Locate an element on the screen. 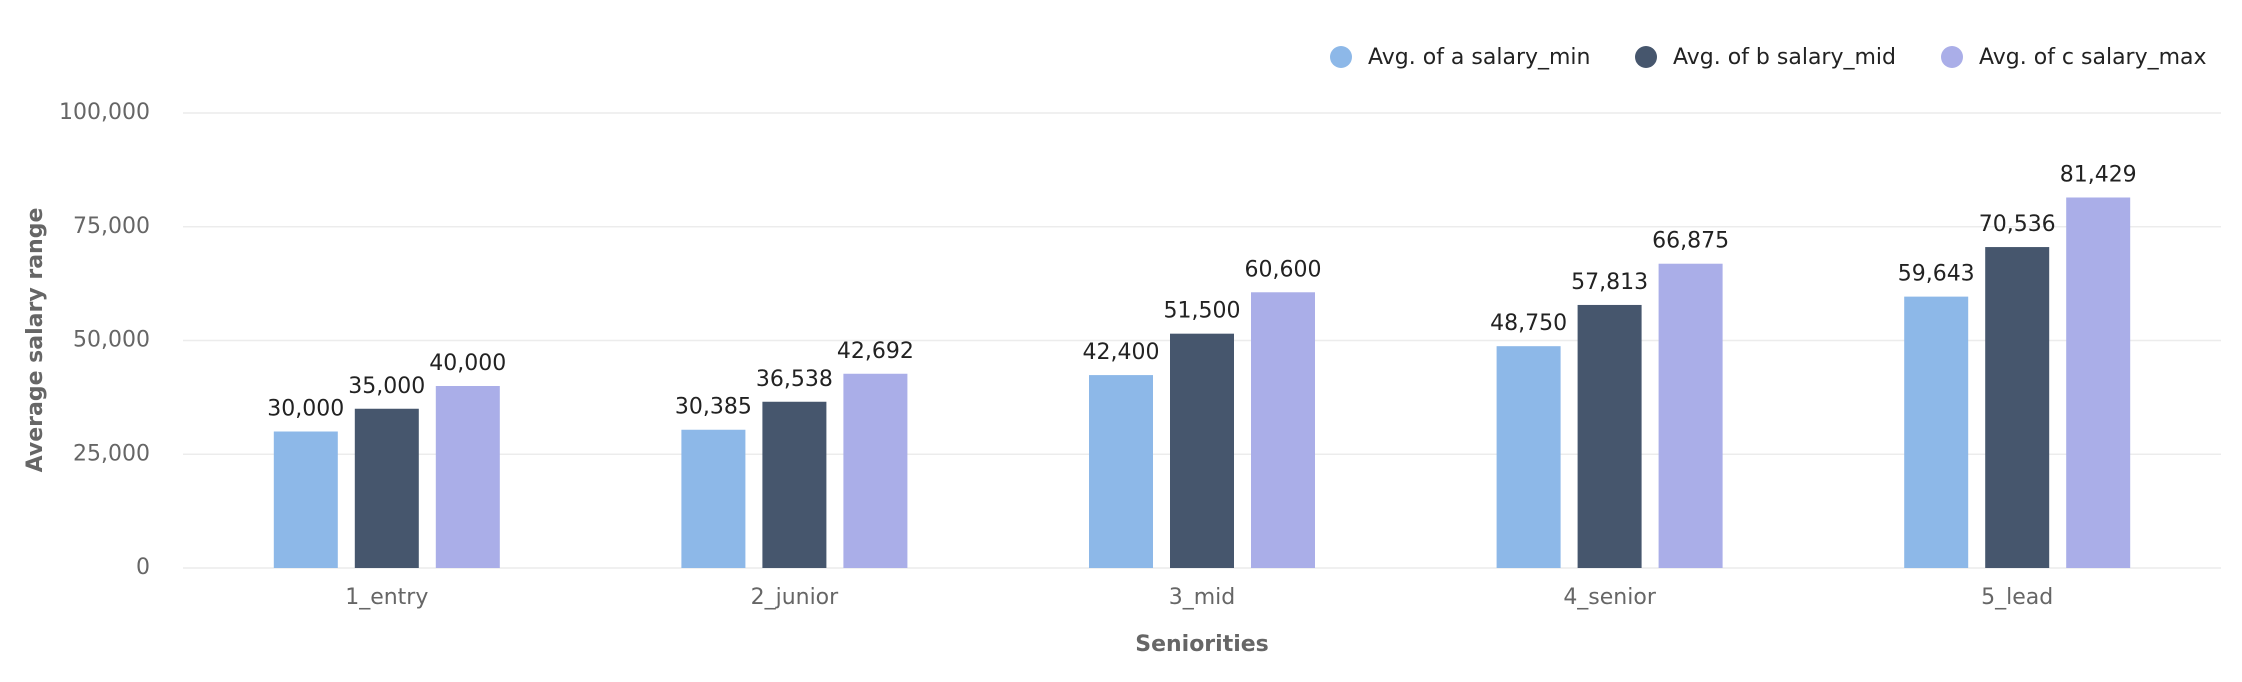 The height and width of the screenshot is (682, 2242). value-label: 48,750 is located at coordinates (1528, 323).